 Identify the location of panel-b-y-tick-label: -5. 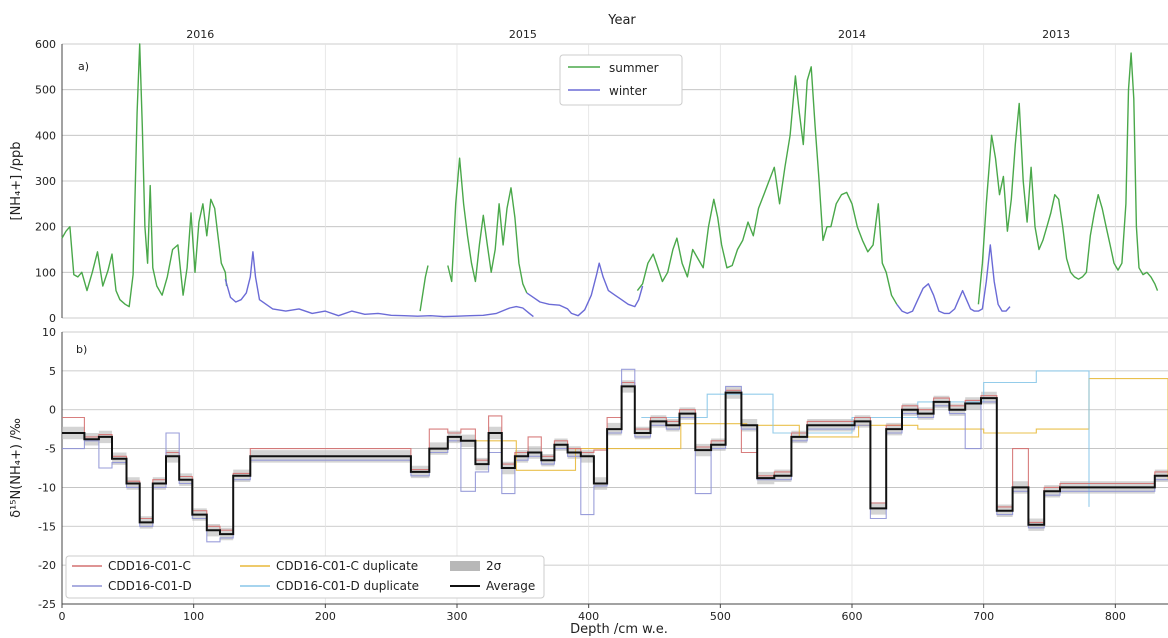
(50, 449).